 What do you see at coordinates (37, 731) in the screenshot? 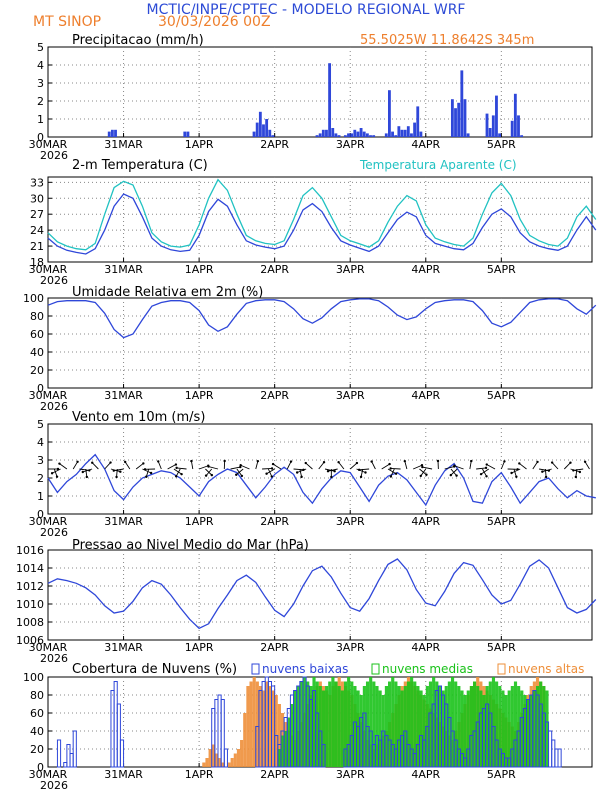
I see `y-tick-label: 40` at bounding box center [37, 731].